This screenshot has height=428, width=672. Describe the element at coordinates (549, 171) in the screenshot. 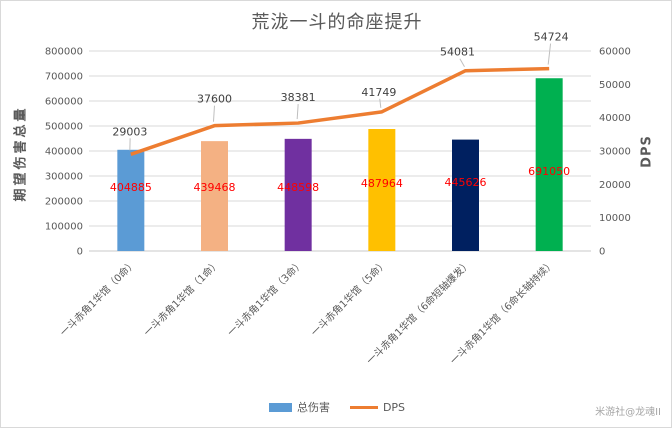

I see `bar-value-label: 691050` at that location.